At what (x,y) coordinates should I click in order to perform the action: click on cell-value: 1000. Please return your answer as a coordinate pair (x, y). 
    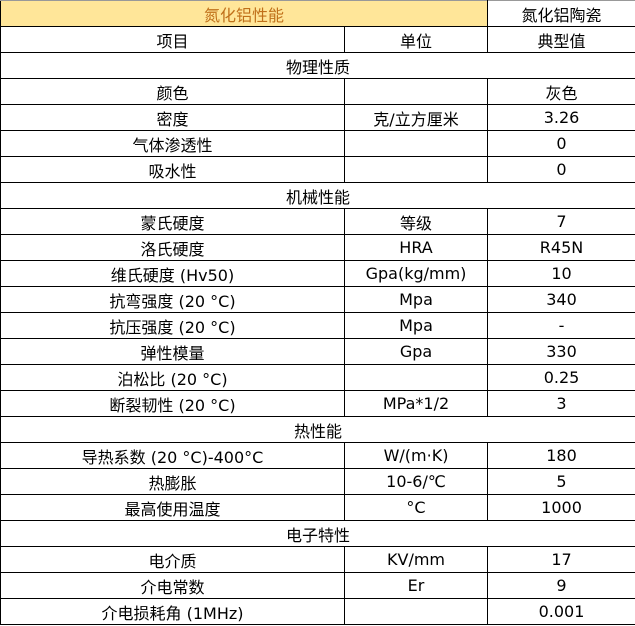
    Looking at the image, I should click on (561, 507).